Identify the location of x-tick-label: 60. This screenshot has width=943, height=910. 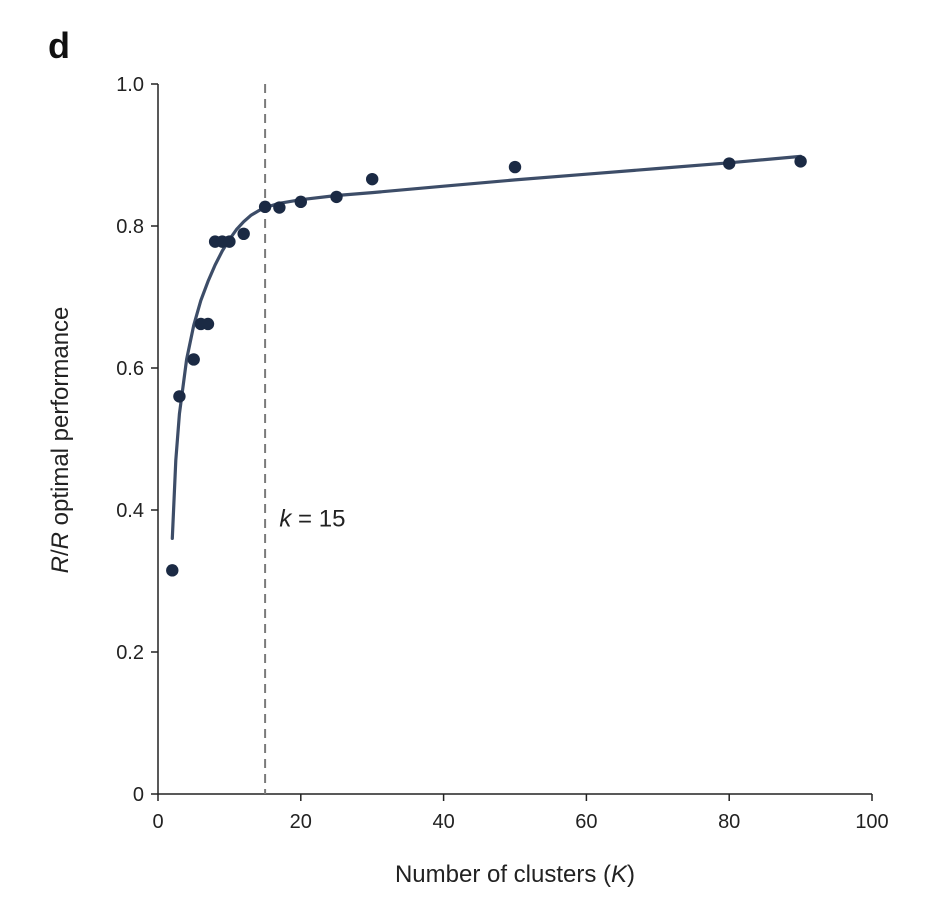
(586, 822).